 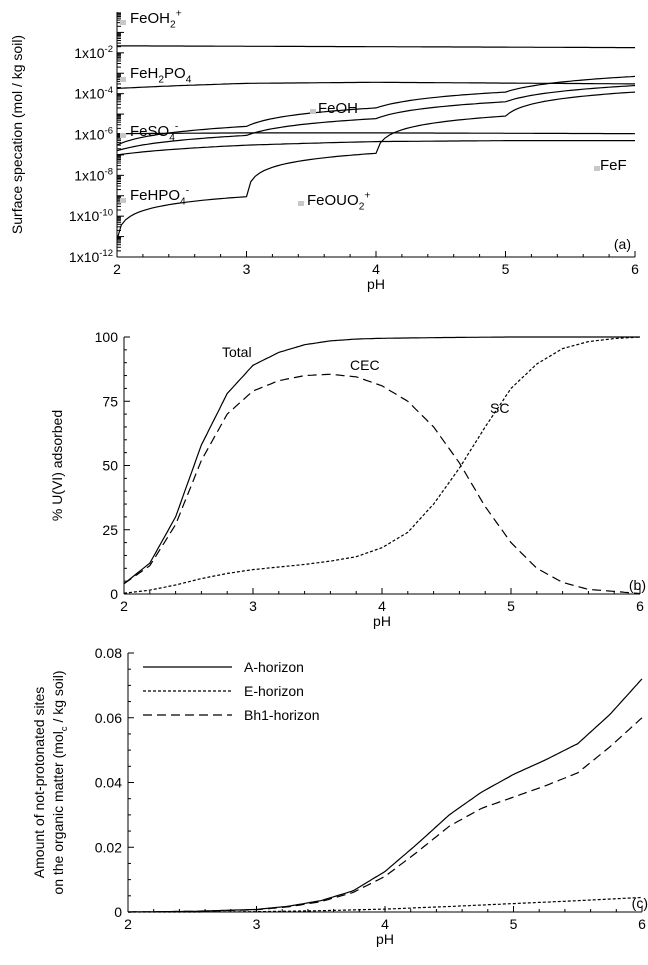 I want to click on panel-c-x-tick-label: 5, so click(x=514, y=924).